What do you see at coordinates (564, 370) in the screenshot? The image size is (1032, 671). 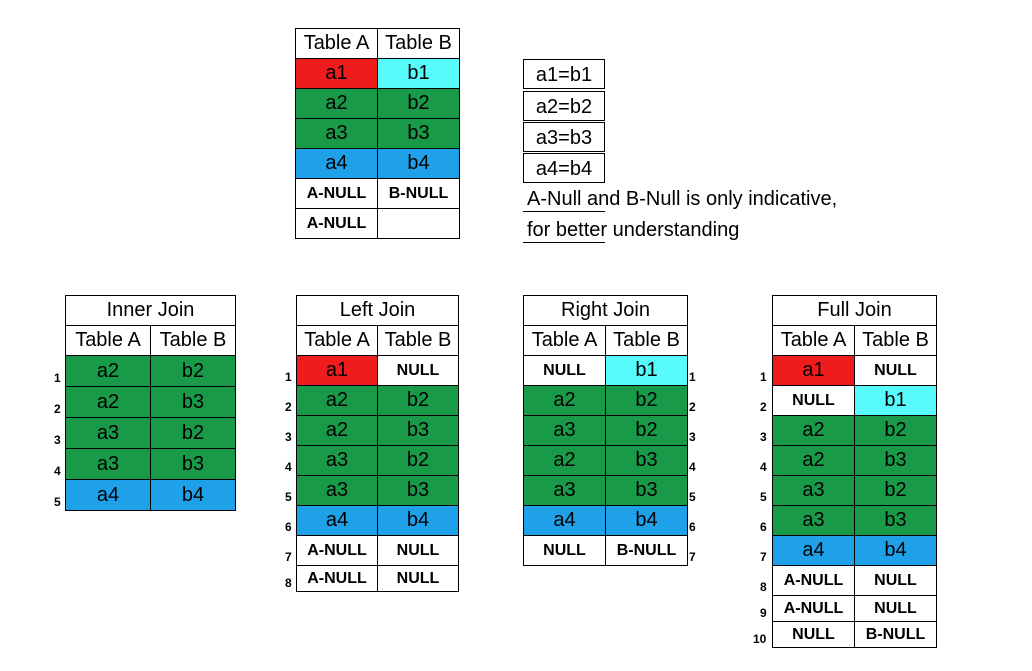 I see `right-join-cell-a: NULL` at bounding box center [564, 370].